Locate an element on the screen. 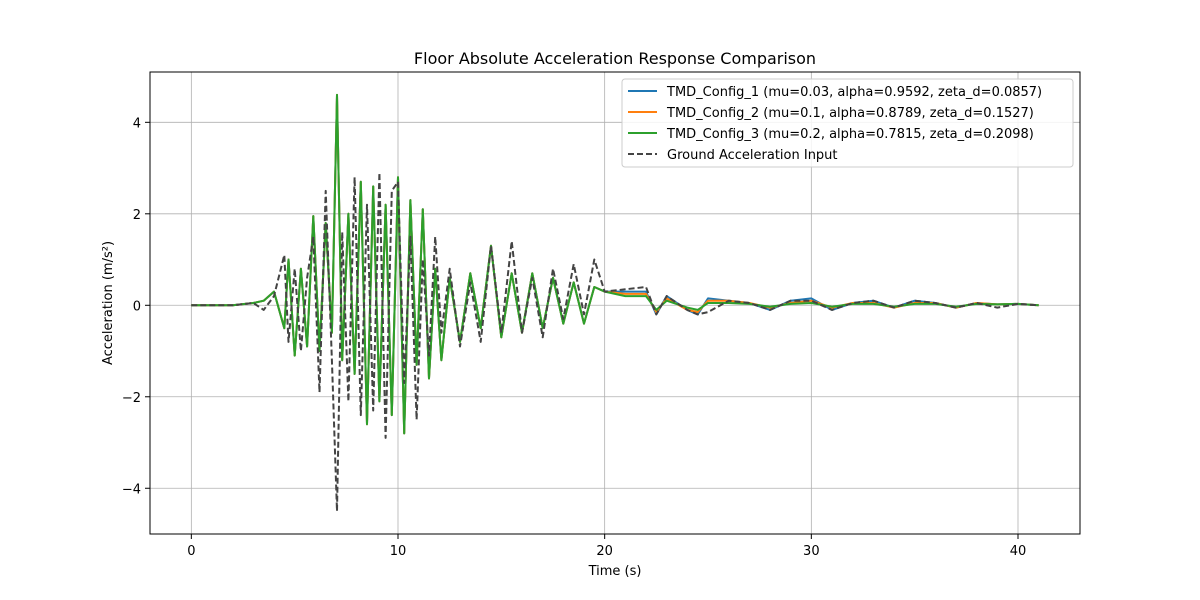 The image size is (1200, 600). y-tick-label: −2 is located at coordinates (131, 398).